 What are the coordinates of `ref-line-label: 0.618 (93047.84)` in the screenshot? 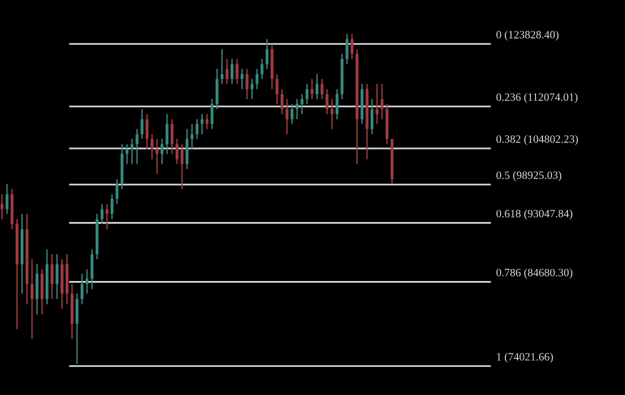 It's located at (534, 215).